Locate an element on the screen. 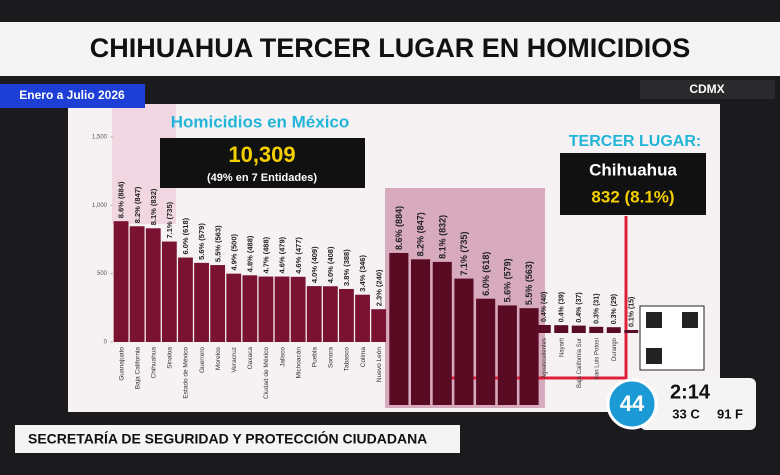  x-tick-label: Puebla is located at coordinates (315, 357).